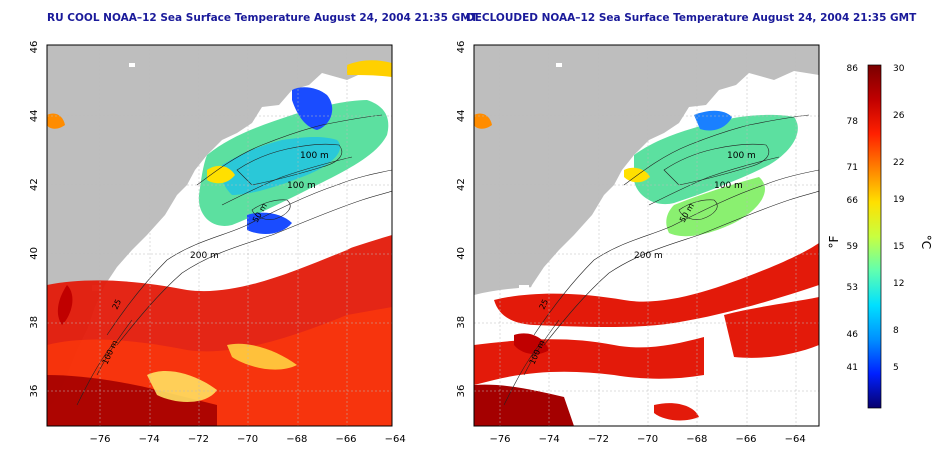 The width and height of the screenshot is (950, 475). I want to click on colorbar-c-tick: 5, so click(896, 368).